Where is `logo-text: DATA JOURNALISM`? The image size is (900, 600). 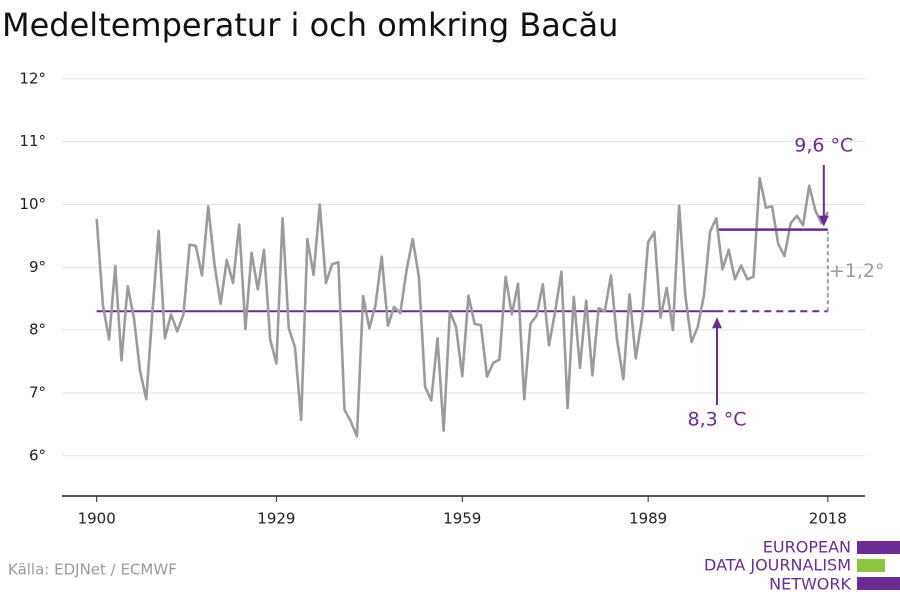 logo-text: DATA JOURNALISM is located at coordinates (777, 565).